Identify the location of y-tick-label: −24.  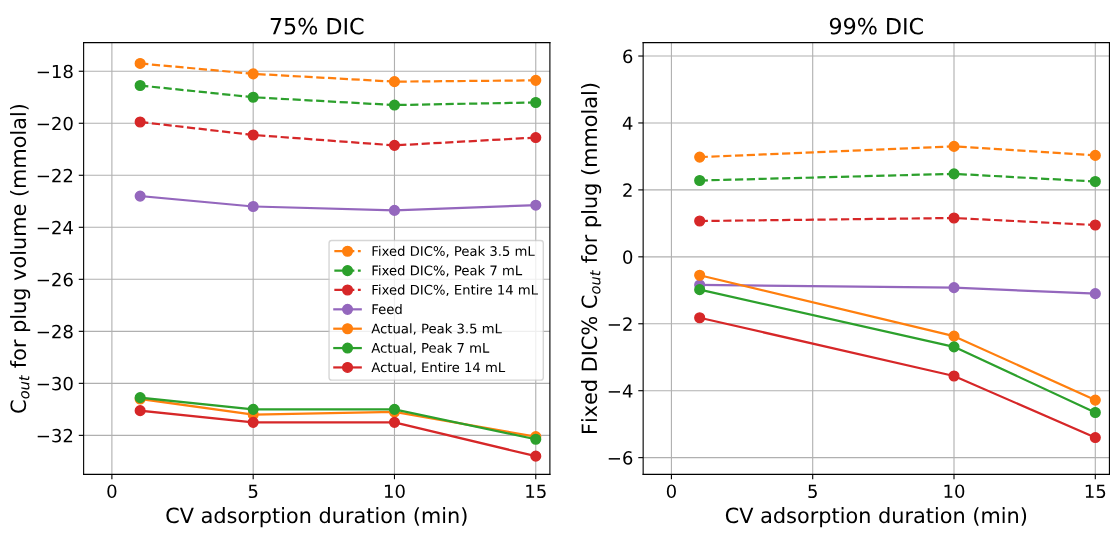
(55, 227).